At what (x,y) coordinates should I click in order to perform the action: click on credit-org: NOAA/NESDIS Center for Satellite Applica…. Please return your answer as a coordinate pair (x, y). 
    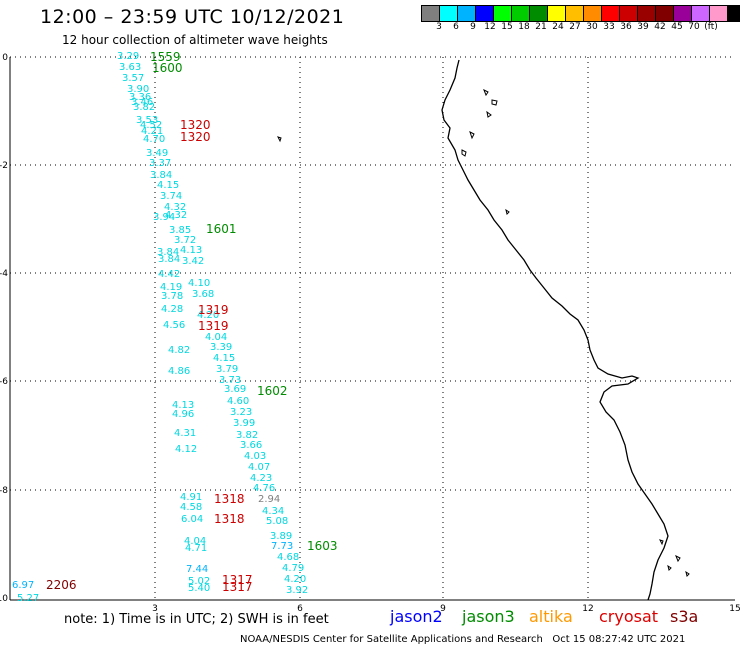
    Looking at the image, I should click on (391, 639).